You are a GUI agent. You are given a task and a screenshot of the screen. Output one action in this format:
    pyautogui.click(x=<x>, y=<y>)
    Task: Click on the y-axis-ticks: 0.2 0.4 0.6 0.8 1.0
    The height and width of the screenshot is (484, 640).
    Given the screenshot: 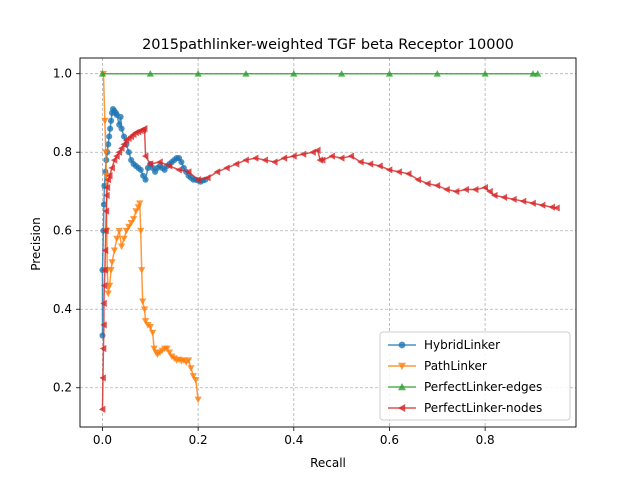 What is the action you would take?
    pyautogui.click(x=66, y=231)
    